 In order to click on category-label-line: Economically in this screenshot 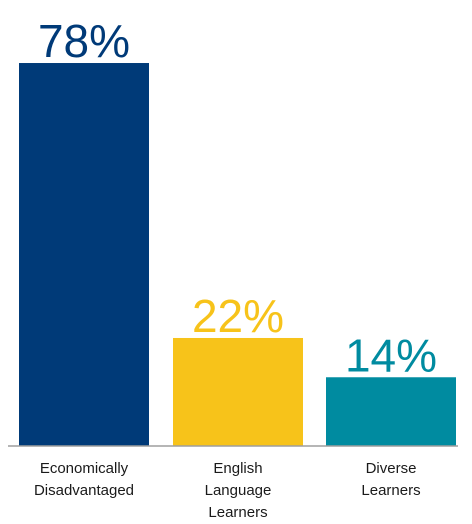, I will do `click(84, 468)`.